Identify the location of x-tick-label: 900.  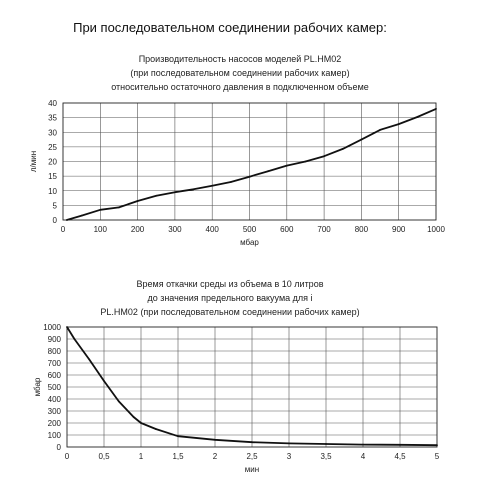
(399, 229).